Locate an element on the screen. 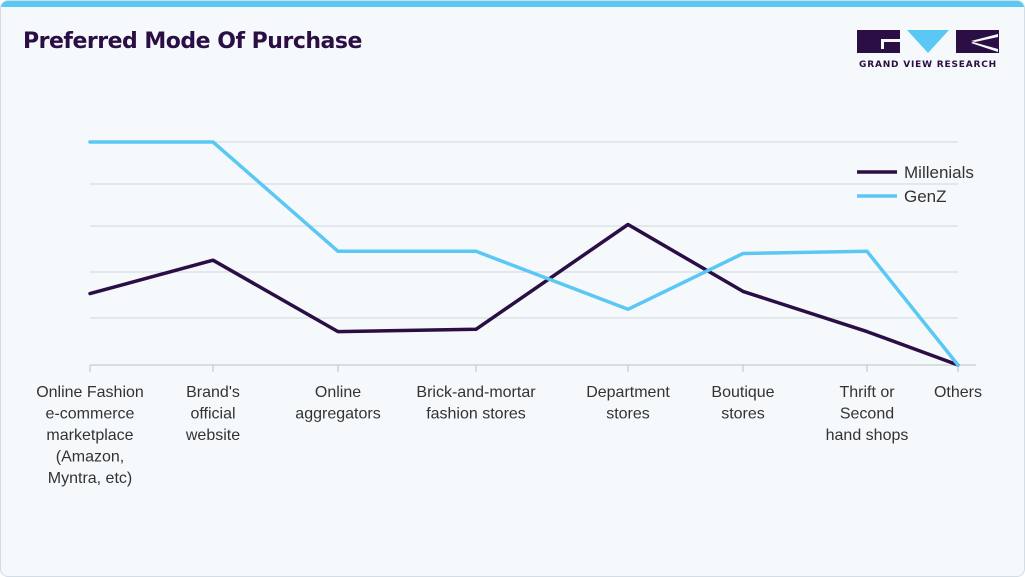 The image size is (1025, 577). x-tick-label: Online aggregators is located at coordinates (337, 403).